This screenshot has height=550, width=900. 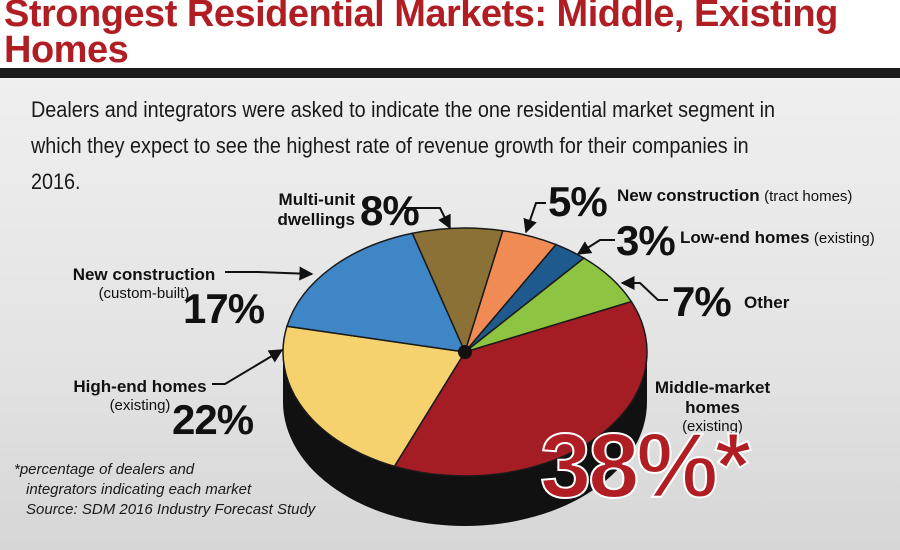 I want to click on pct-middle: 38%*, so click(x=645, y=466).